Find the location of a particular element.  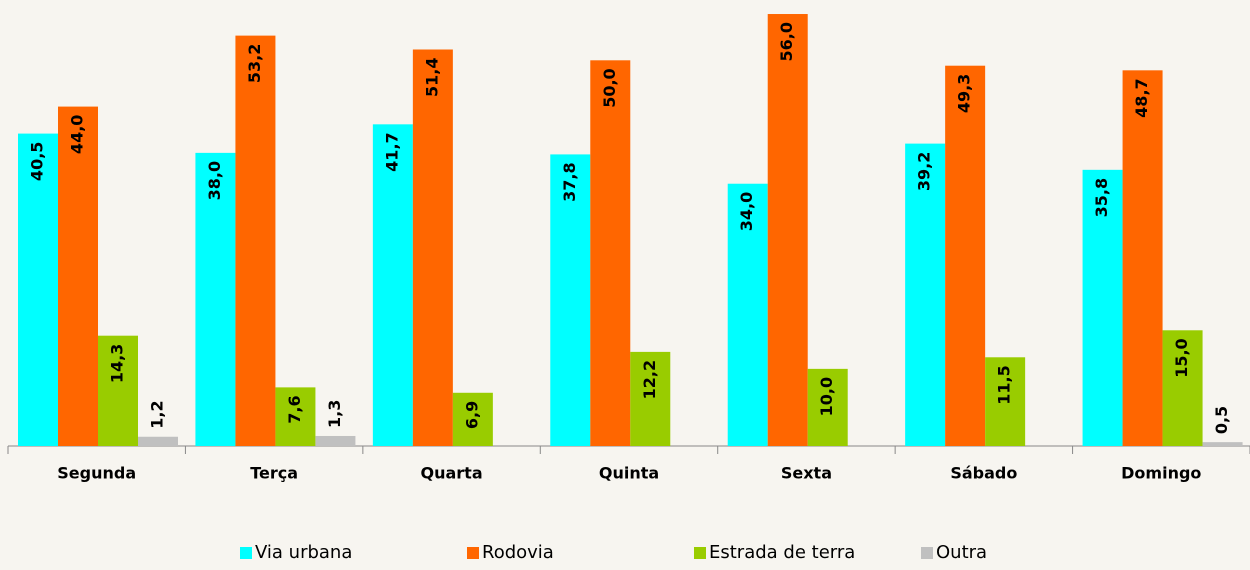

data-label: 14,3 is located at coordinates (117, 363).